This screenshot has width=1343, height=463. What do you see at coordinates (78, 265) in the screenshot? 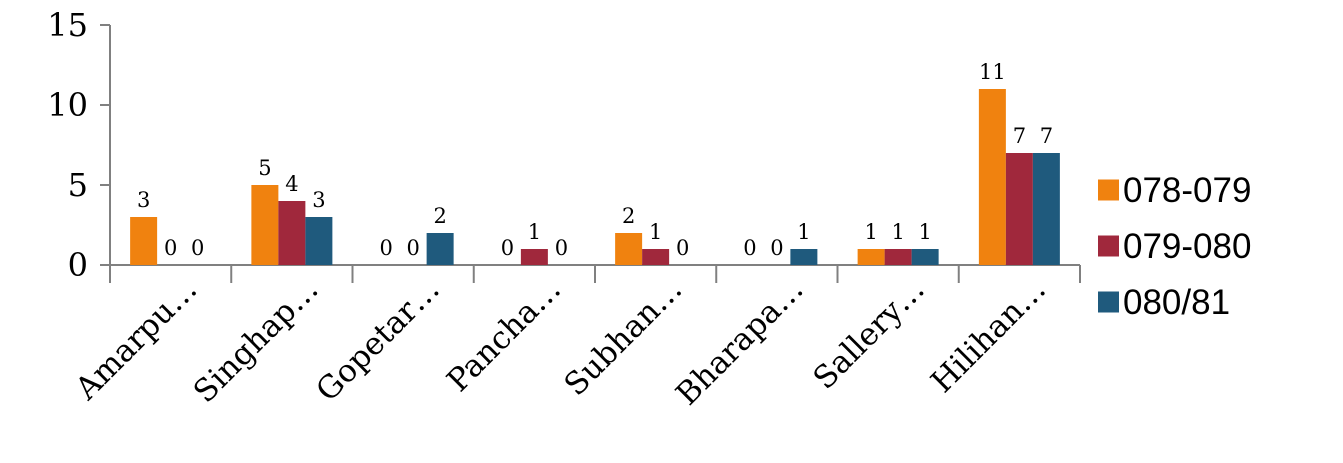
I see `y-tick-label: 0` at bounding box center [78, 265].